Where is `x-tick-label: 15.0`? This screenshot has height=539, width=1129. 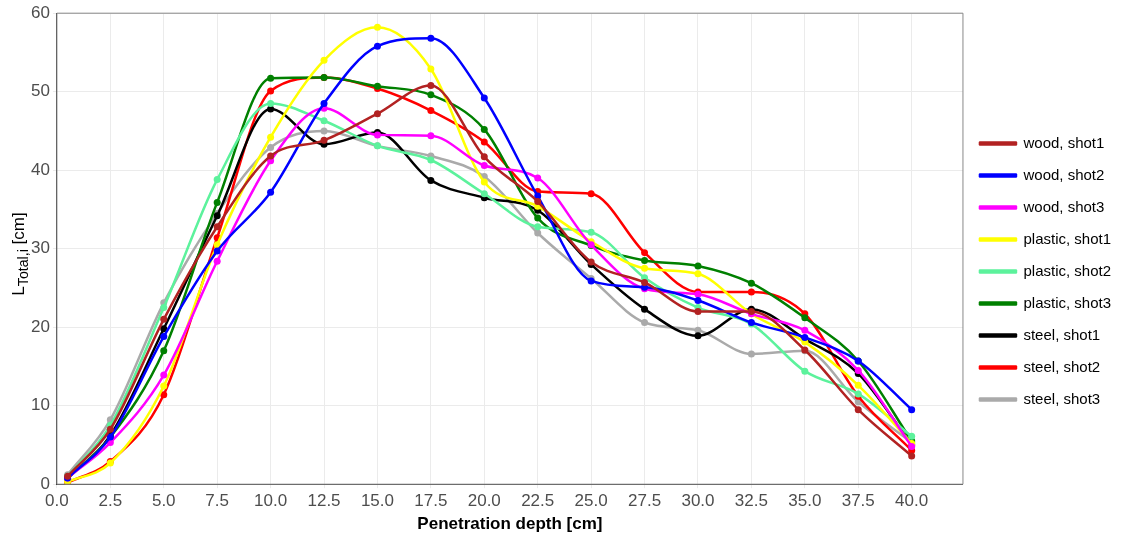 x-tick-label: 15.0 is located at coordinates (377, 501).